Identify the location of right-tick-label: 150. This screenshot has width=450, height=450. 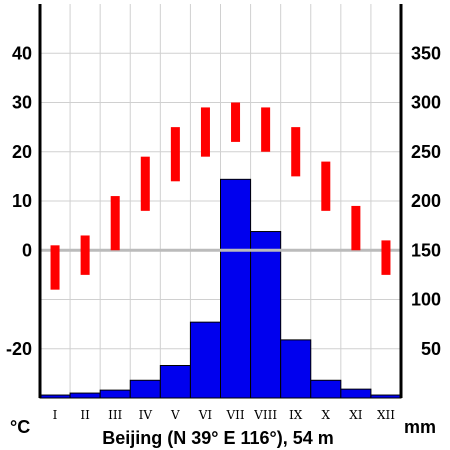
(426, 250).